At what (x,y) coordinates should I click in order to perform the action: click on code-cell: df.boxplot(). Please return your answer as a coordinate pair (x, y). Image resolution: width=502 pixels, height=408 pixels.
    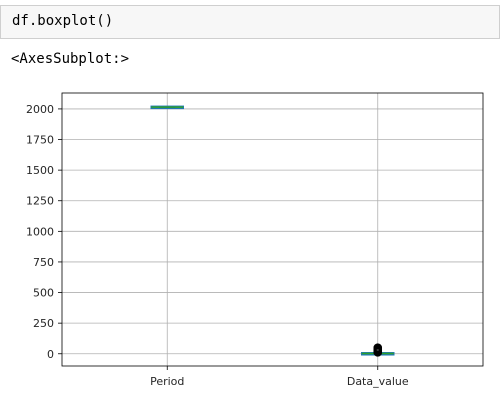
    Looking at the image, I should click on (250, 22).